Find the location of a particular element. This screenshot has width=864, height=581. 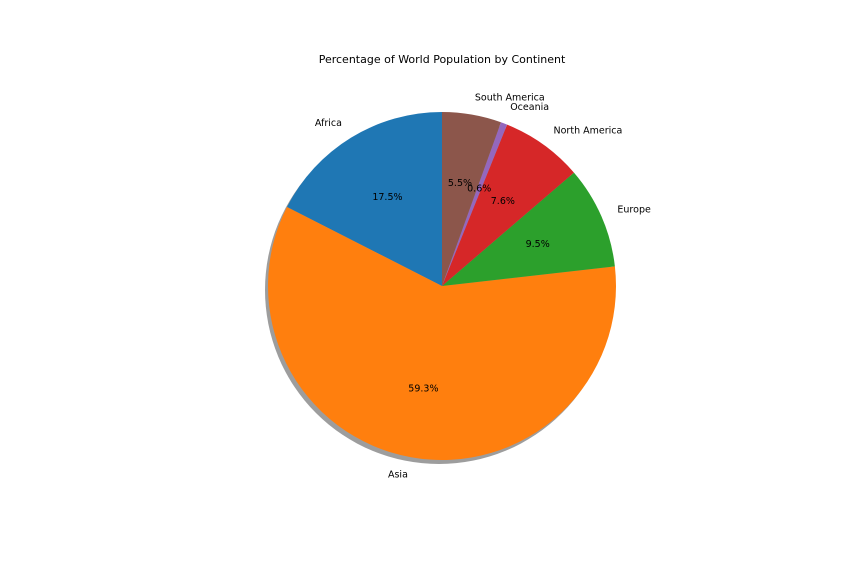

slice-percent-africa: 17.5% is located at coordinates (387, 197).